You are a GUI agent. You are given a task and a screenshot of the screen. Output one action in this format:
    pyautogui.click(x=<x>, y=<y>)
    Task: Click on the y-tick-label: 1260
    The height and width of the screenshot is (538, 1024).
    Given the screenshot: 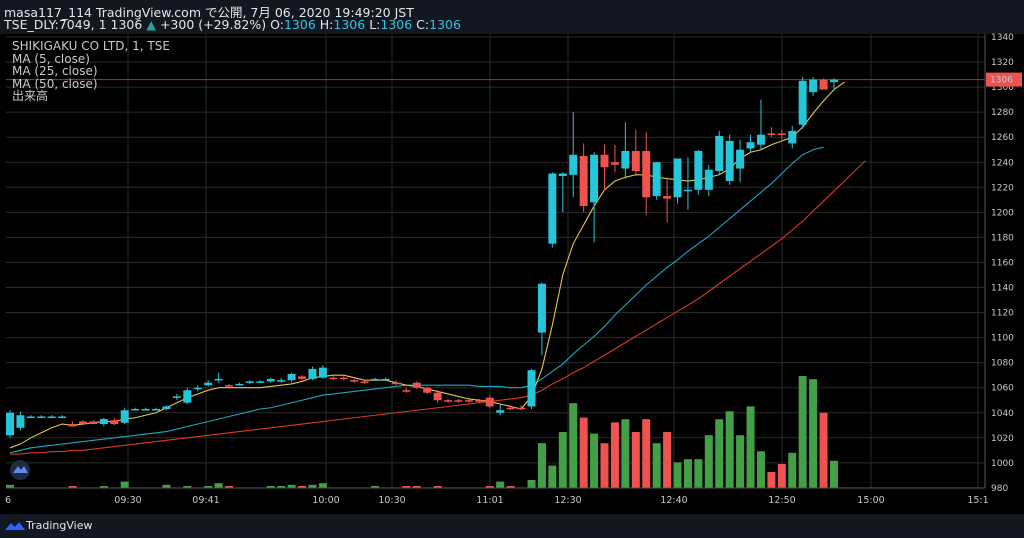 What is the action you would take?
    pyautogui.click(x=1002, y=138)
    